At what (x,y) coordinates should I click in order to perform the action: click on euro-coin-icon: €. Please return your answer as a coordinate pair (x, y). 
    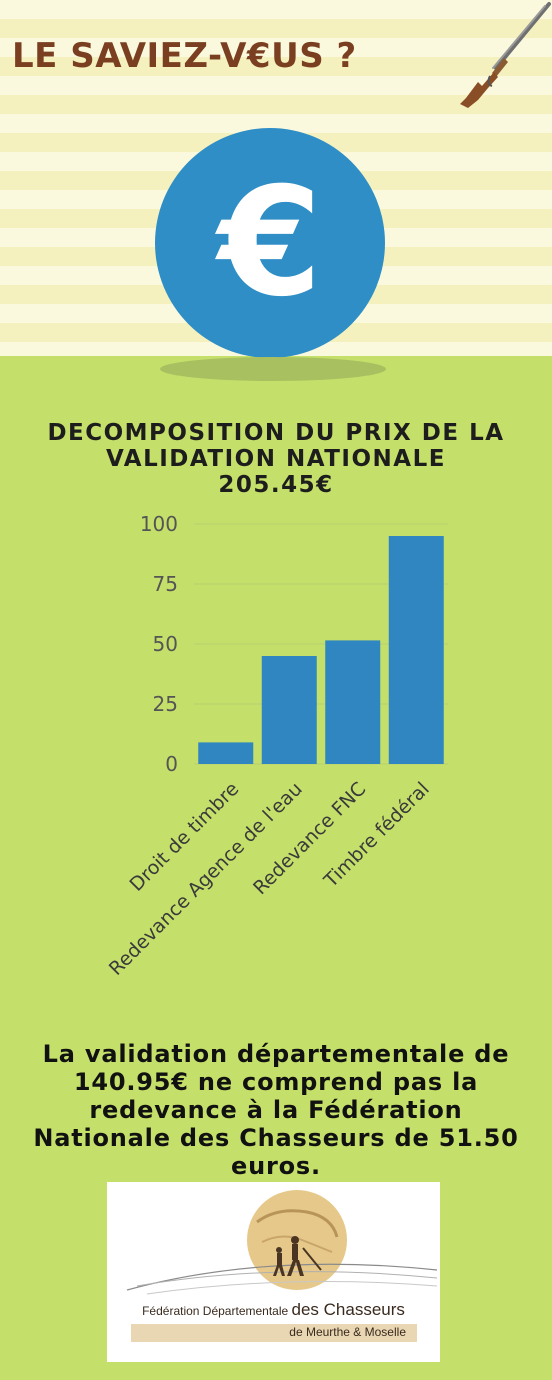
    Looking at the image, I should click on (270, 243).